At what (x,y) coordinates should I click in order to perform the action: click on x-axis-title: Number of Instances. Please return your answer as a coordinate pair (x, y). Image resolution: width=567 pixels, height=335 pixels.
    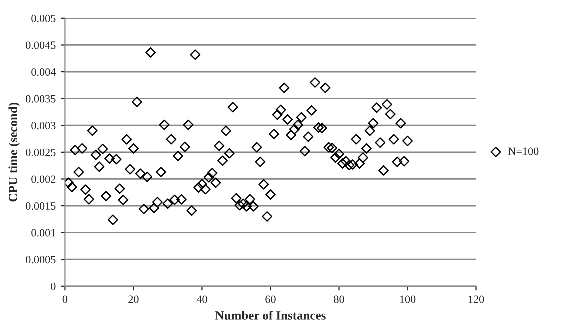
    Looking at the image, I should click on (271, 315).